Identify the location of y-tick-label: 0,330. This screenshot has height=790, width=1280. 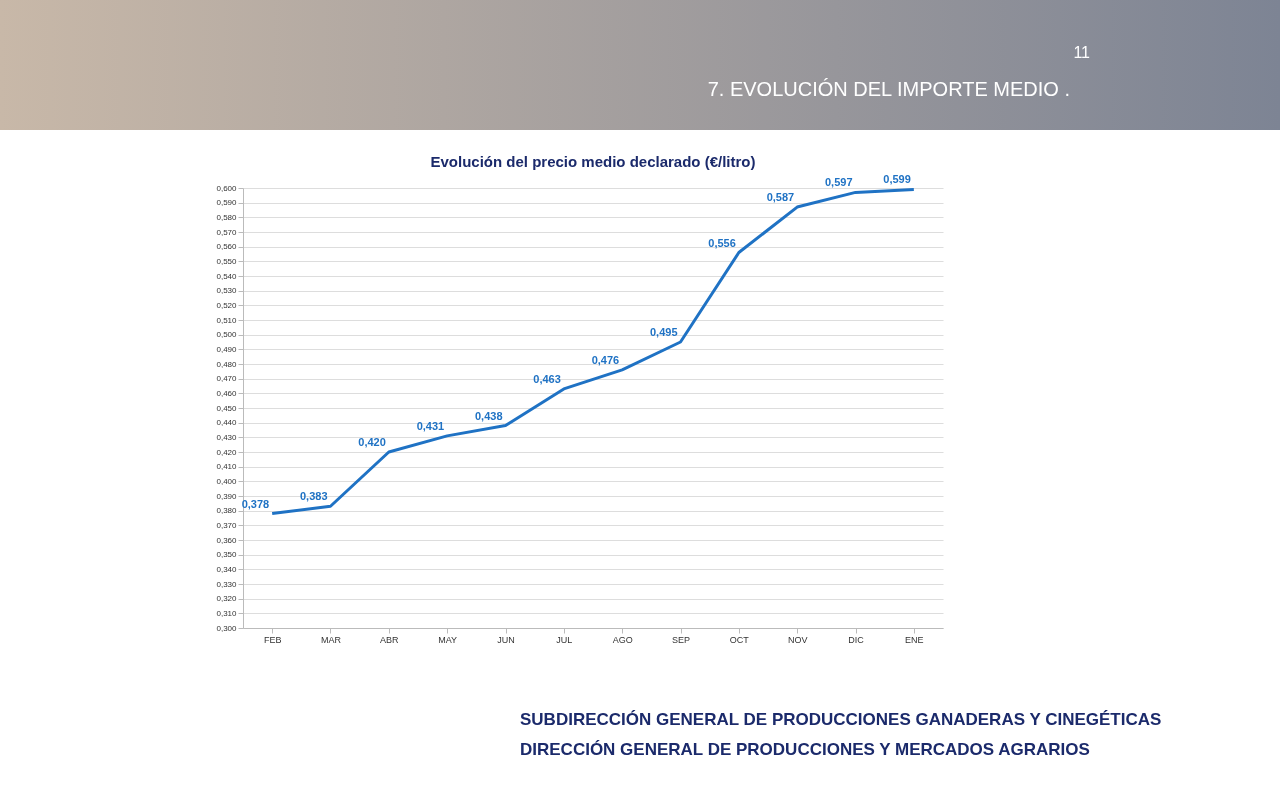
(227, 584).